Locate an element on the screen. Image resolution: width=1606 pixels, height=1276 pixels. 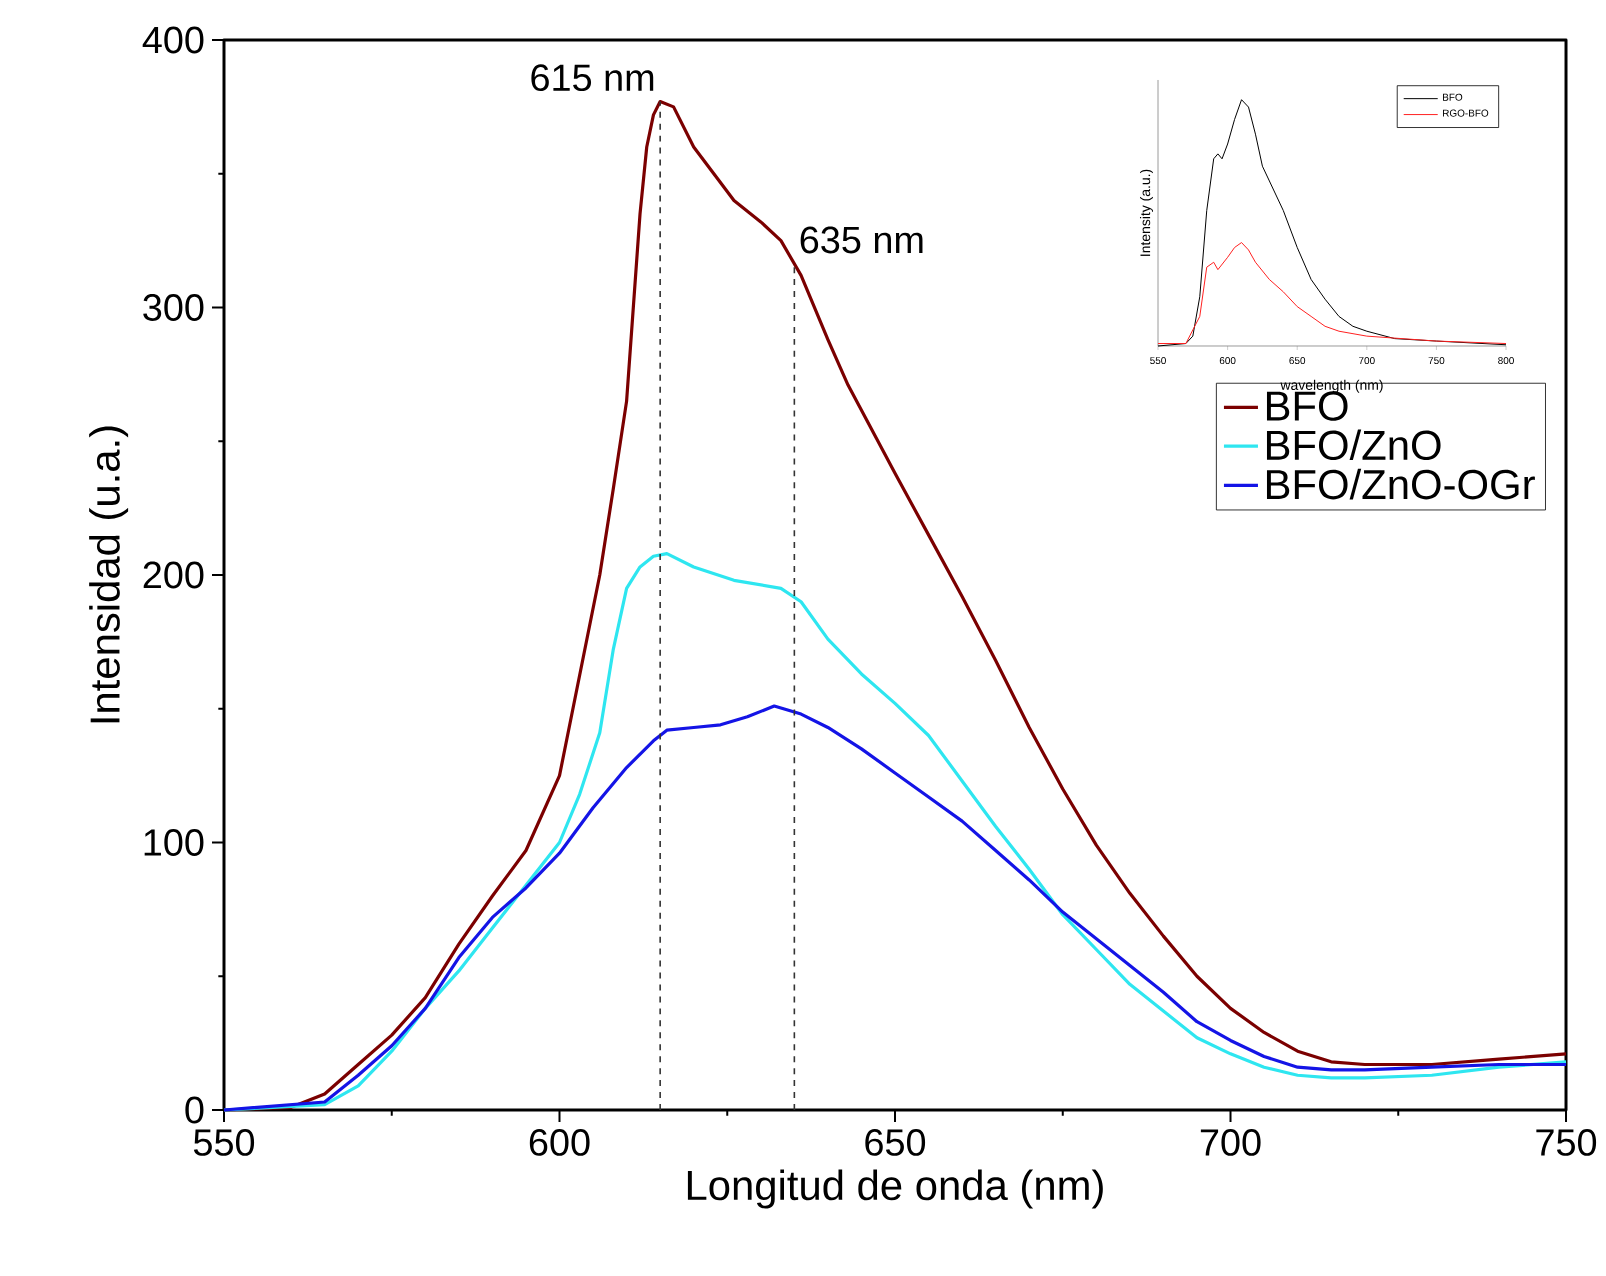
y-tick-label: 200 is located at coordinates (173, 575).